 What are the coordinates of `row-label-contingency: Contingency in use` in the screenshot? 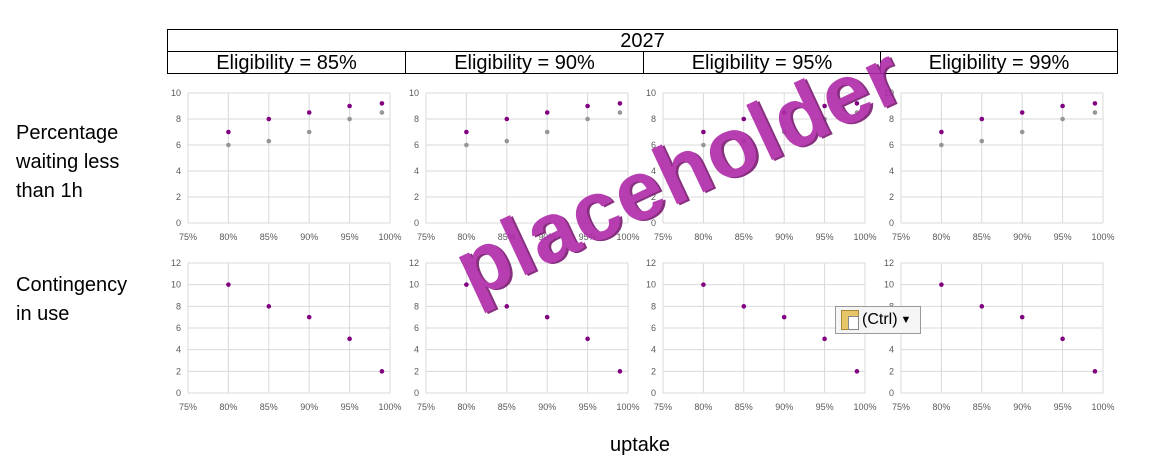 It's located at (72, 299).